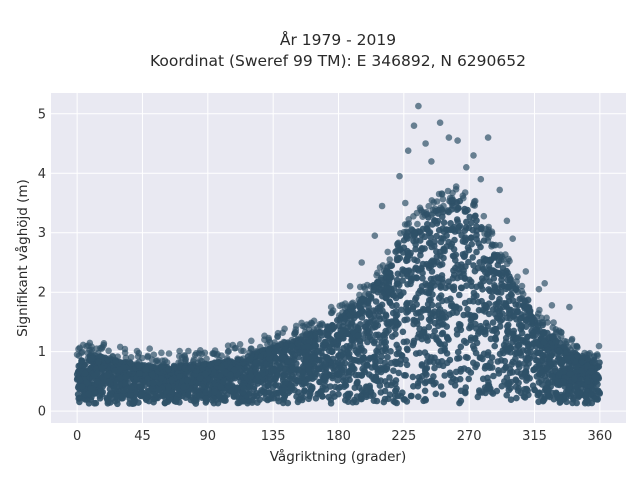 This screenshot has width=640, height=480. I want to click on y-tick-label: 2, so click(42, 293).